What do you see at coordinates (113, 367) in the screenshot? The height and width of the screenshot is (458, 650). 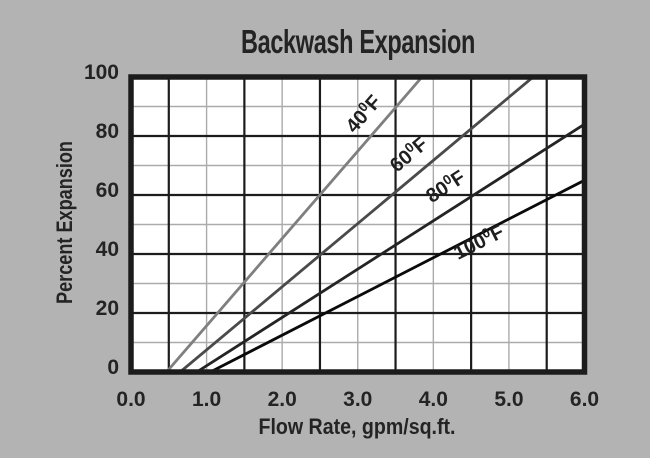 I see `y-tick-label-0: 0` at bounding box center [113, 367].